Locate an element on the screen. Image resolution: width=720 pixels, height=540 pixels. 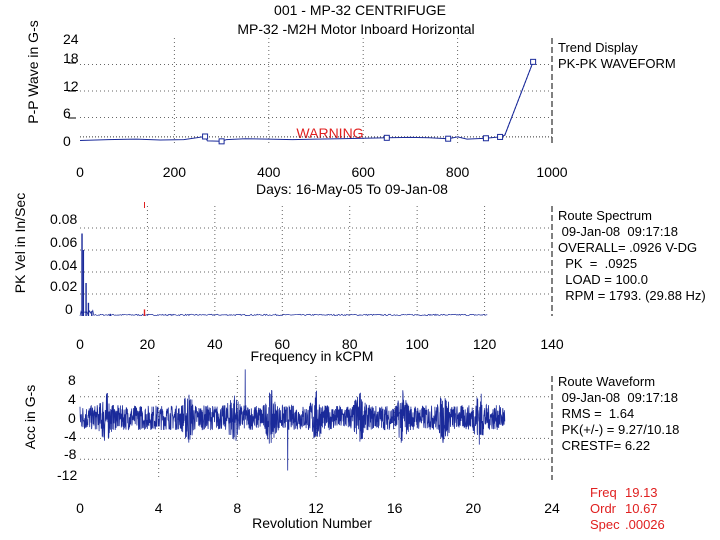
spectrum-ytick-label: 0.08 is located at coordinates (63, 219).